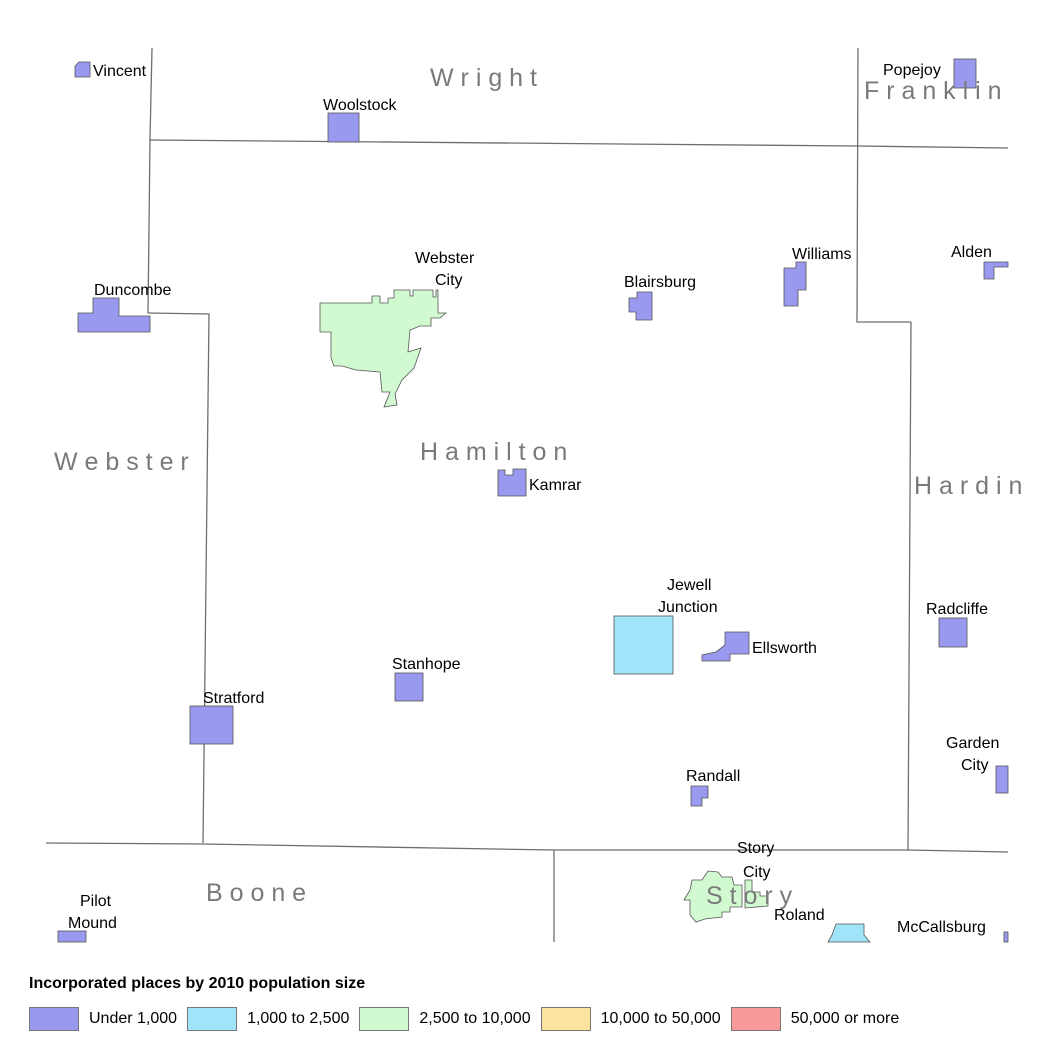  I want to click on place-kamrar, so click(512, 482).